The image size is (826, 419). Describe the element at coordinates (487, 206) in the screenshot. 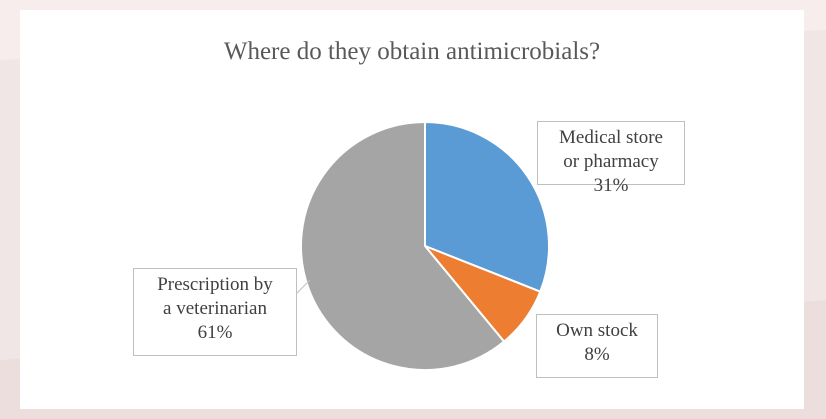

I see `slice-medical-store` at that location.